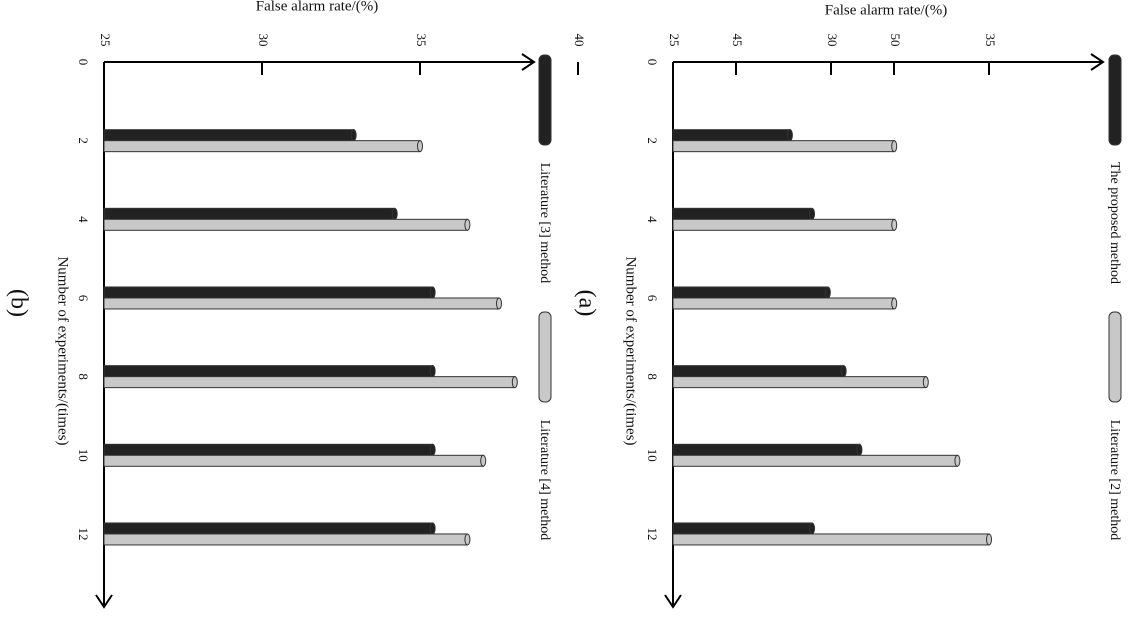 This screenshot has width=1131, height=625. What do you see at coordinates (737, 40) in the screenshot?
I see `value-tick-label: 45` at bounding box center [737, 40].